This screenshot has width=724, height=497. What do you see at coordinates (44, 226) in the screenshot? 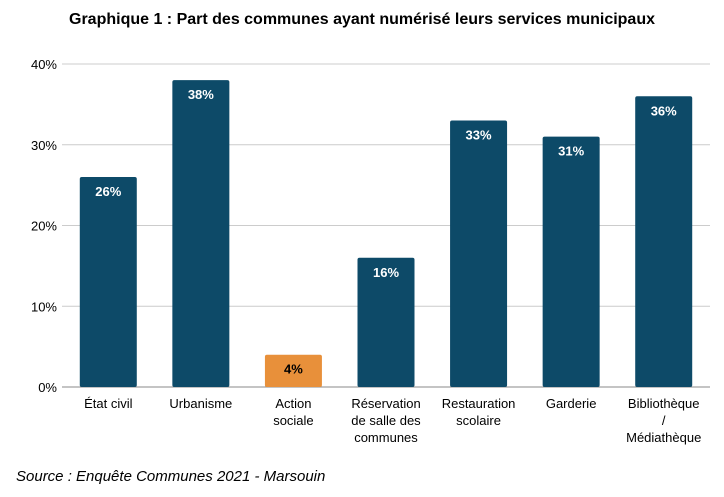
I see `y-tick-label: 20%` at bounding box center [44, 226].